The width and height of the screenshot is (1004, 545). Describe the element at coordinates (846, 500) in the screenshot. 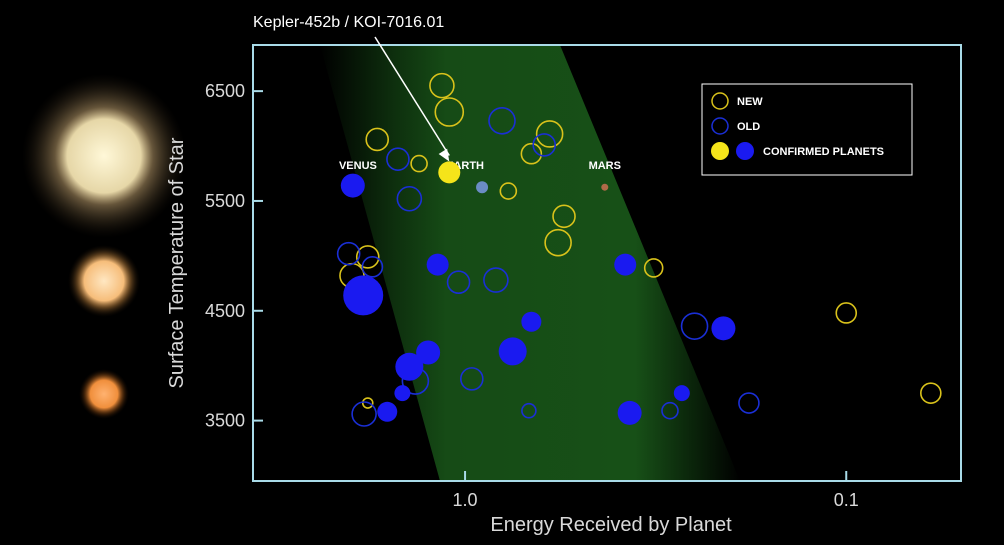

I see `x-tick-label: 0.1` at that location.